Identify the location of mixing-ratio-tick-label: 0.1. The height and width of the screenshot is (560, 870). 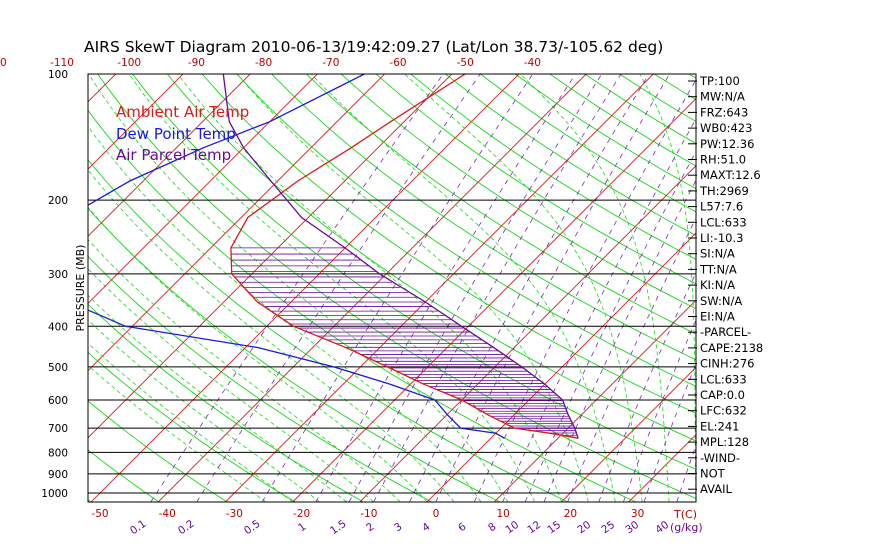
(138, 527).